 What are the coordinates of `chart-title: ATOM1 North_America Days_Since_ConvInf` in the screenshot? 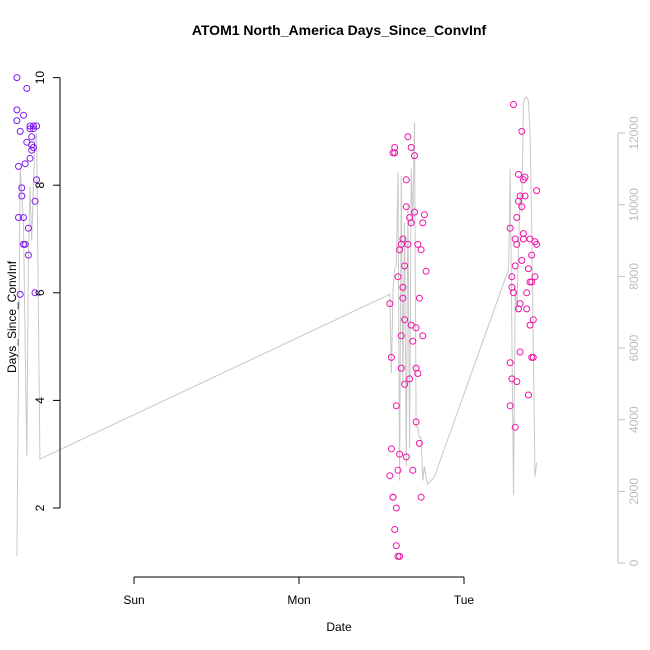 It's located at (339, 30).